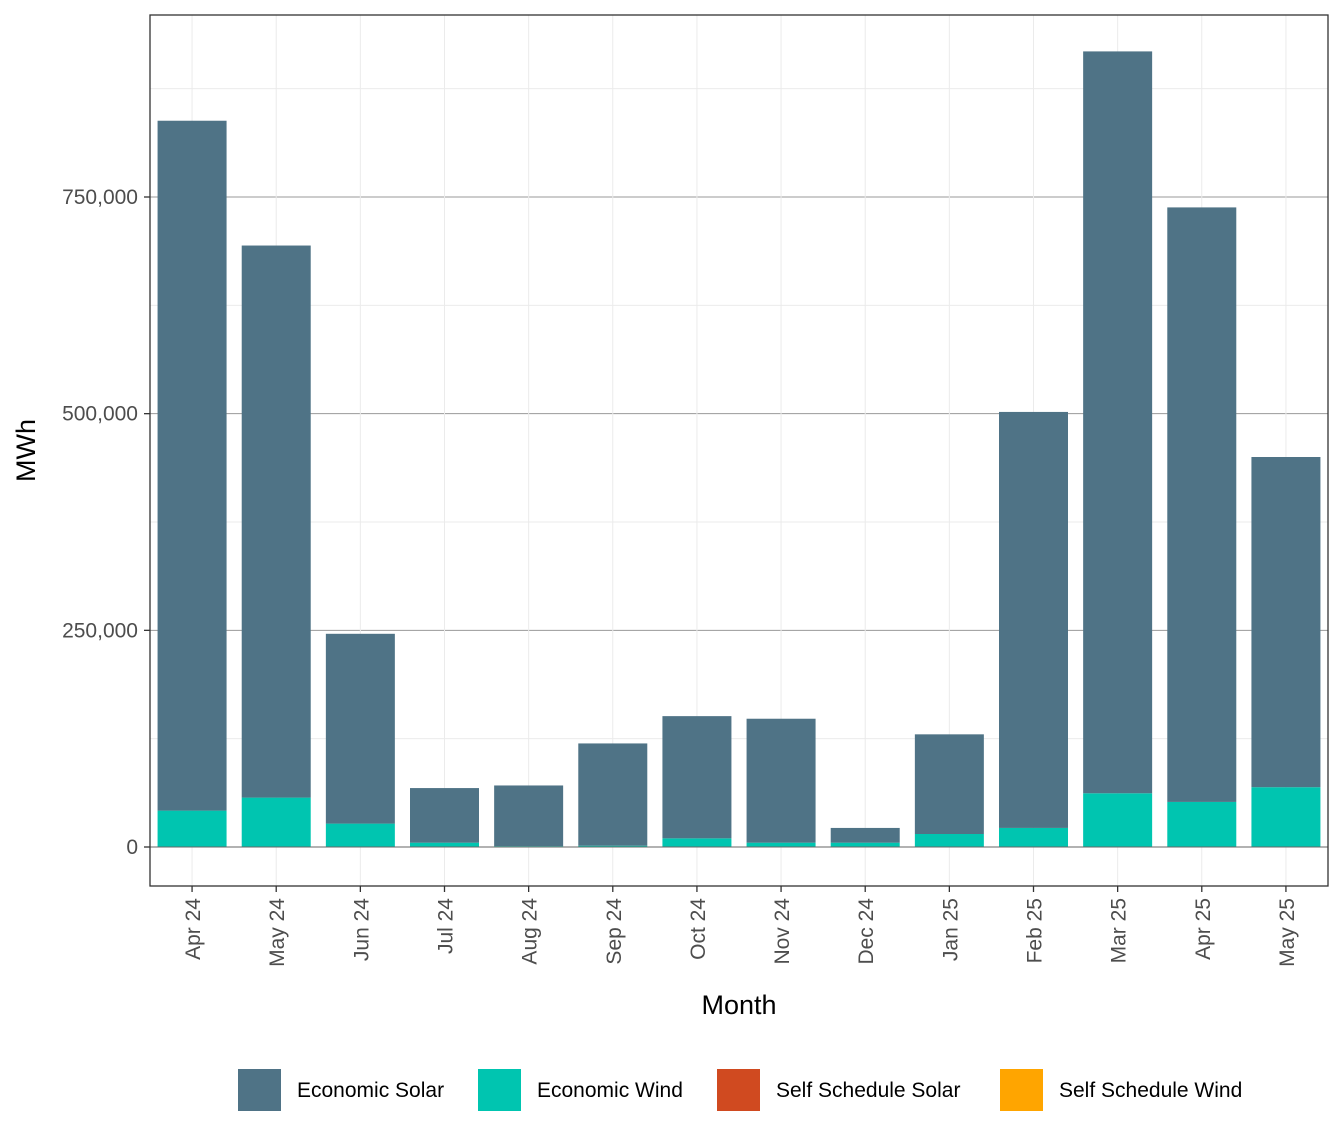  I want to click on x-tick-label: May 24, so click(277, 932).